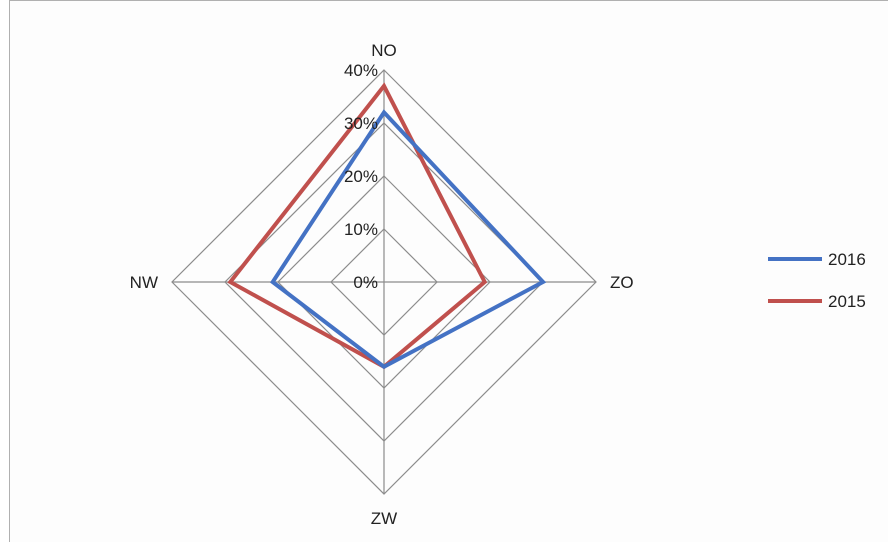 This screenshot has height=548, width=889. What do you see at coordinates (408, 239) in the screenshot?
I see `series-line-2016` at bounding box center [408, 239].